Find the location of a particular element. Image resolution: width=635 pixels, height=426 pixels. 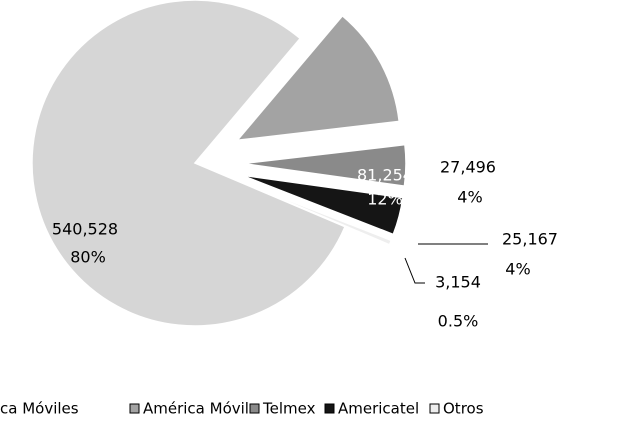

data-label: 25,167 is located at coordinates (530, 239).